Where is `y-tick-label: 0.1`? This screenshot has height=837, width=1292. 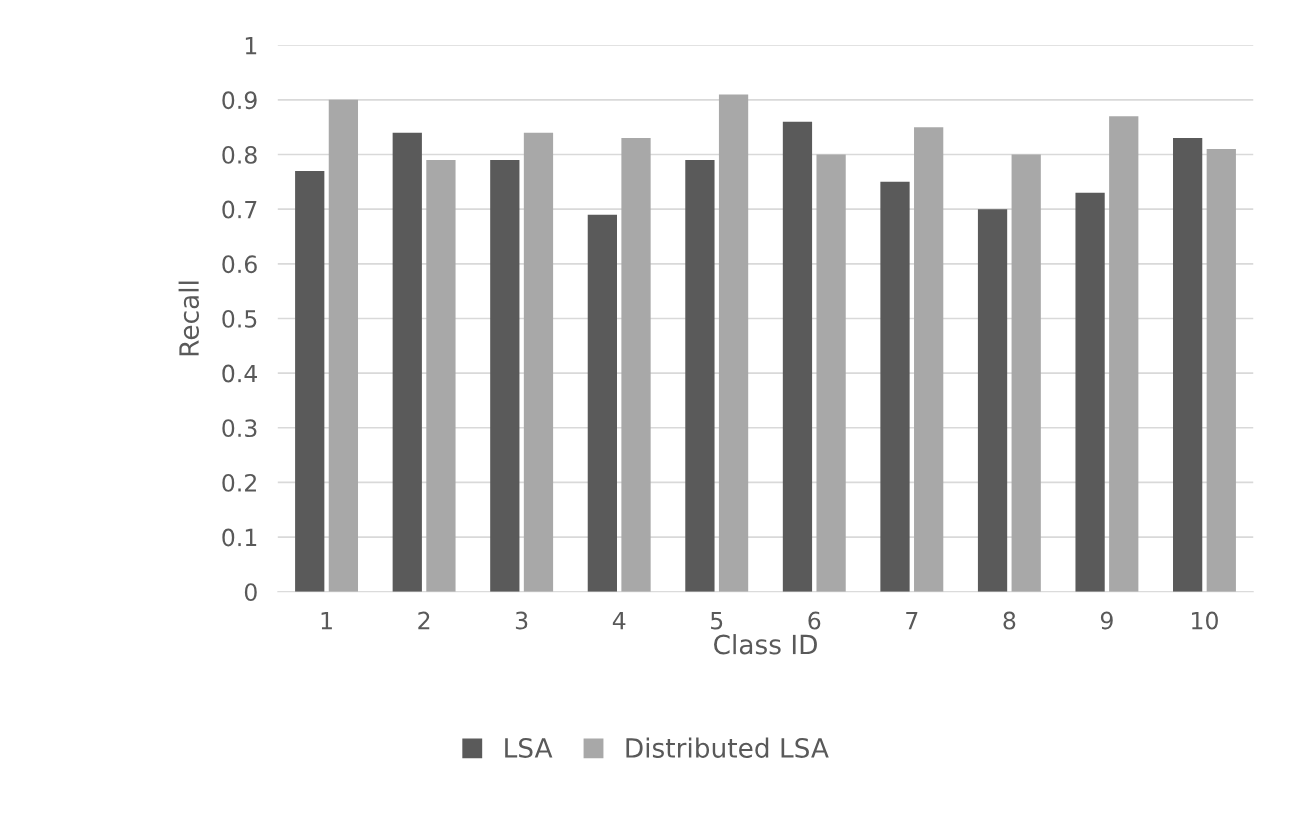
y-tick-label: 0.1 is located at coordinates (239, 537).